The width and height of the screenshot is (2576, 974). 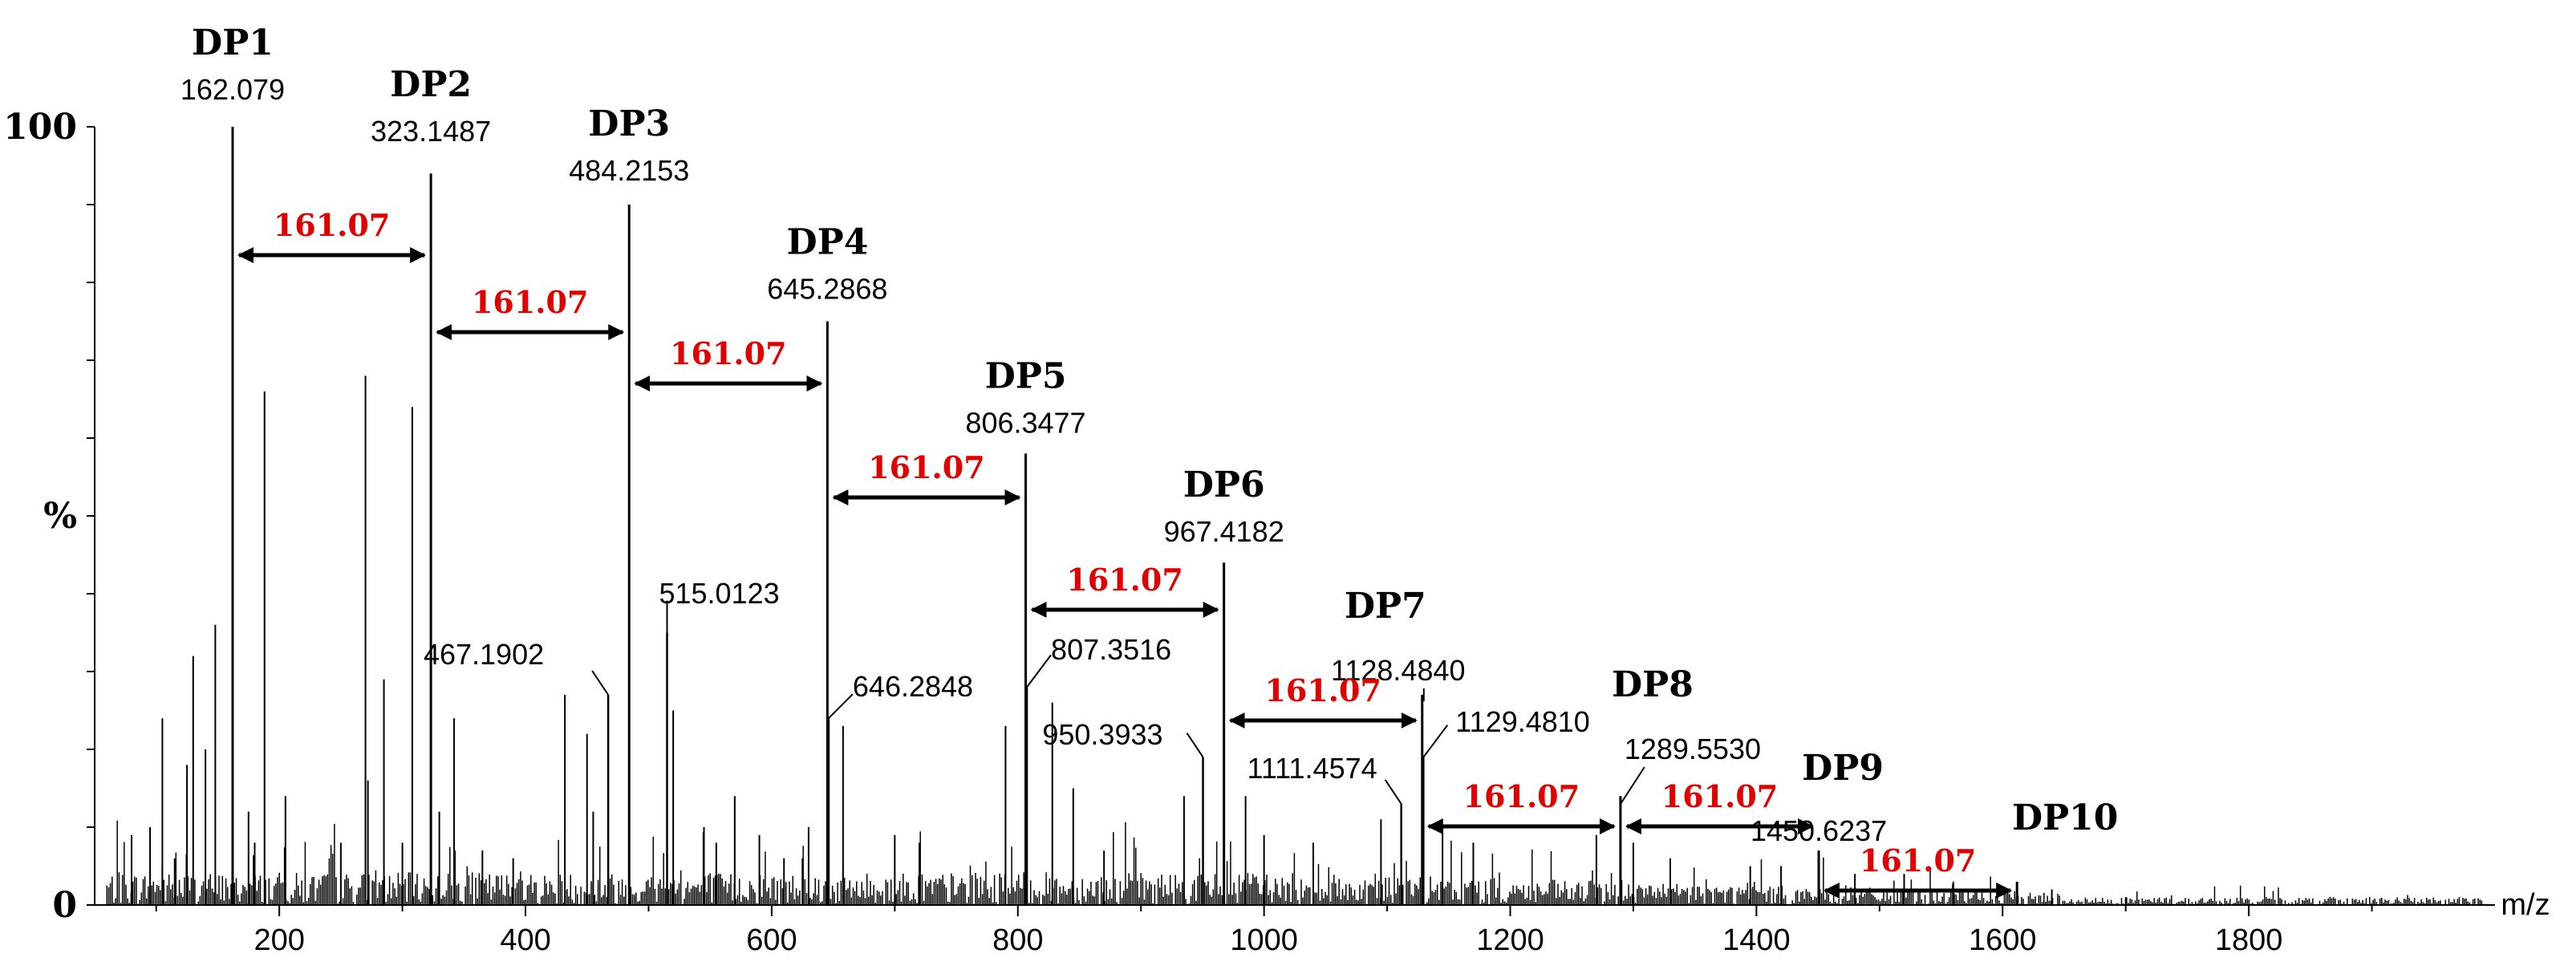 What do you see at coordinates (913, 687) in the screenshot?
I see `peak-mz-label: 646.2848` at bounding box center [913, 687].